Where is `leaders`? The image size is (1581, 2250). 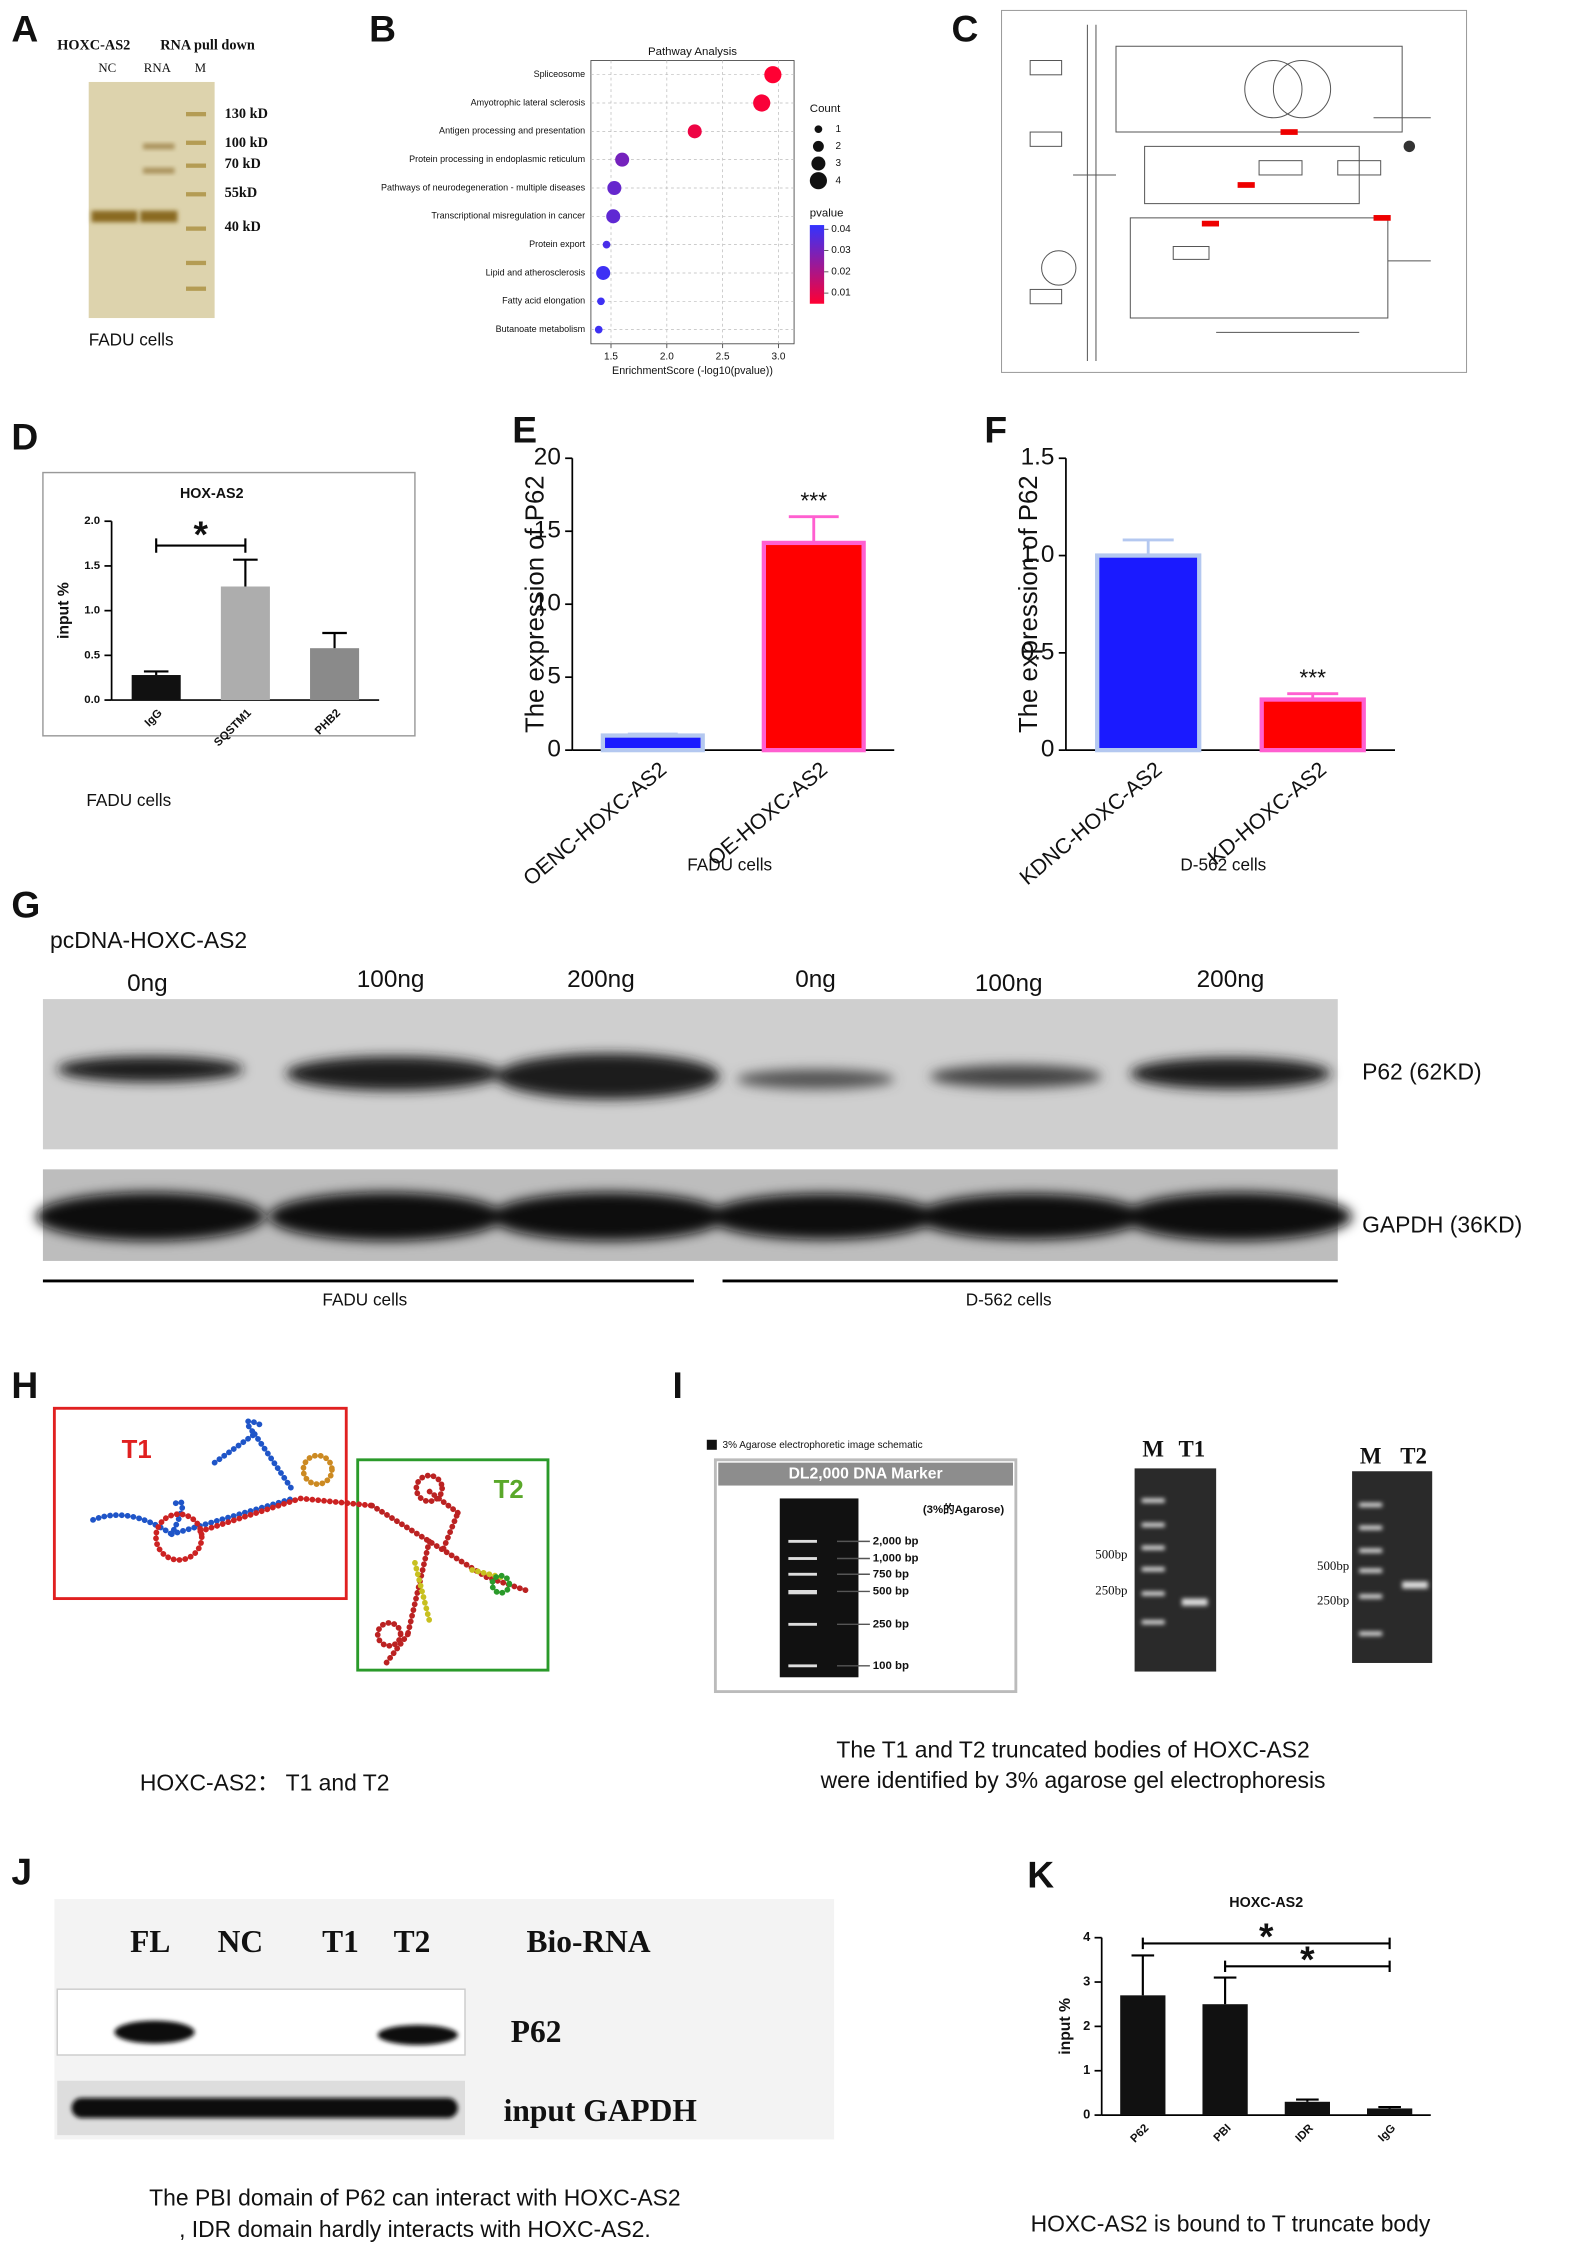 leaders is located at coordinates (853, 1603).